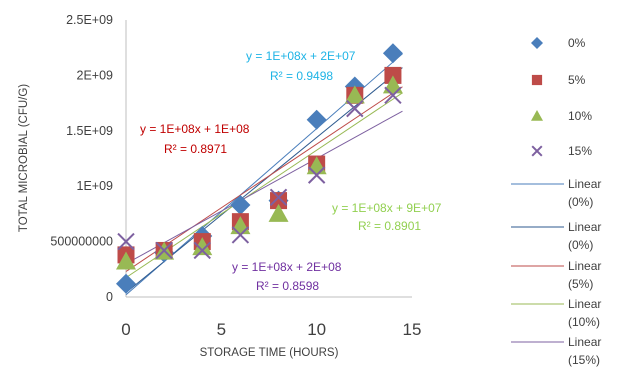 The image size is (621, 374). What do you see at coordinates (577, 43) in the screenshot?
I see `legend-label: 0%` at bounding box center [577, 43].